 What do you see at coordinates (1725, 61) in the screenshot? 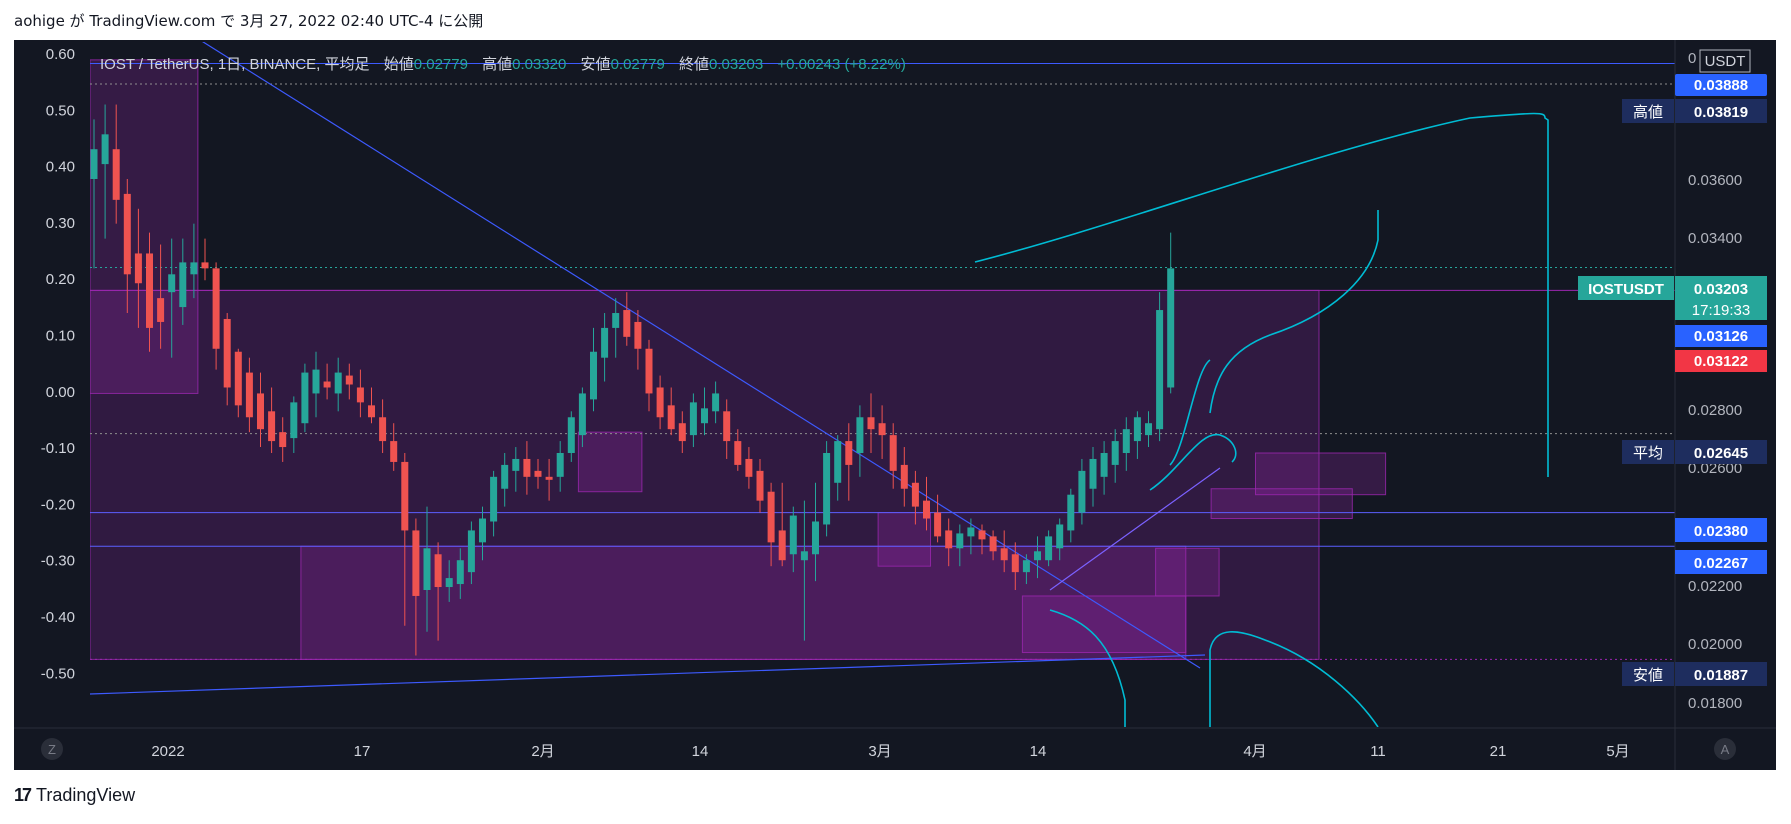
I see `unit-badge` at bounding box center [1725, 61].